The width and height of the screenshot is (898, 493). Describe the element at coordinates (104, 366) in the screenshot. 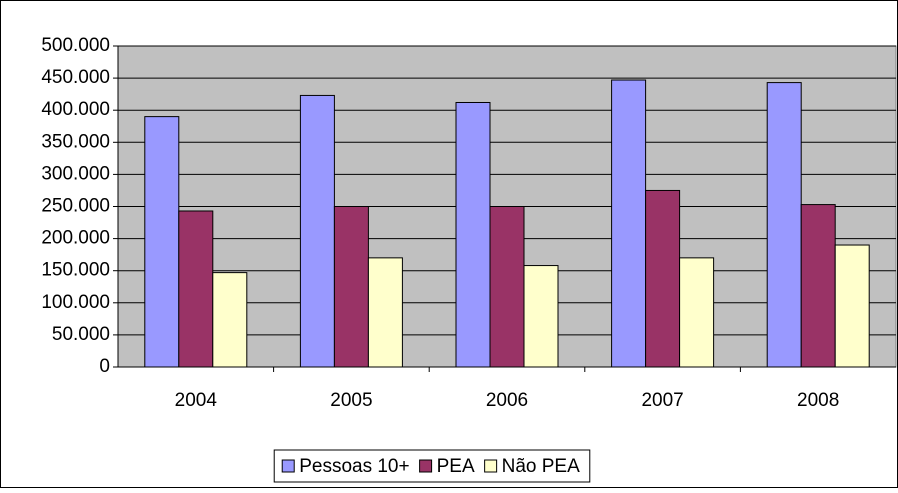

I see `y-tick-label: 0` at that location.